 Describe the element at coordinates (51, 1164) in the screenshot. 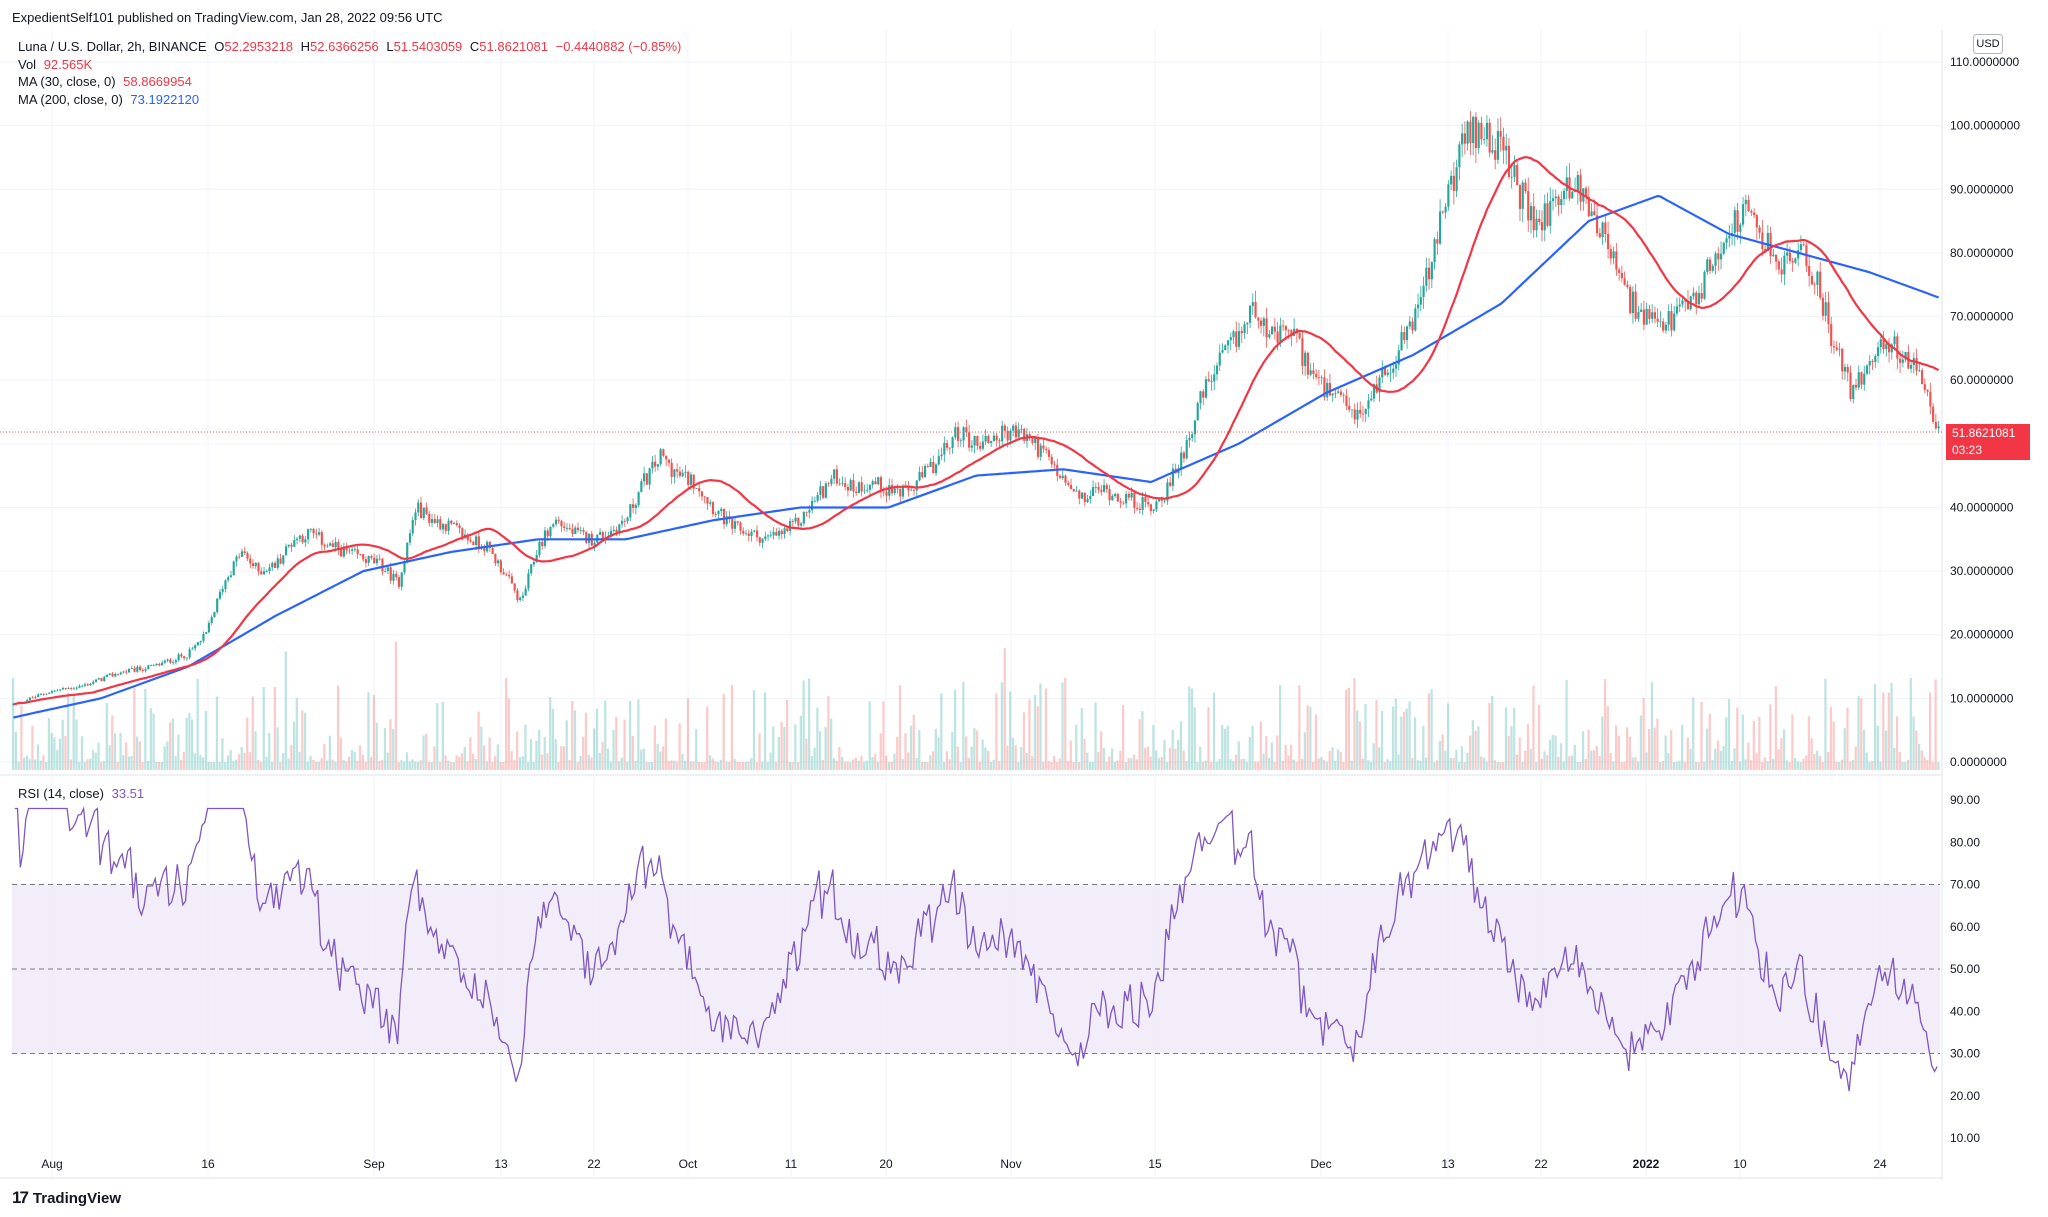

I see `x-tick-label: Aug` at that location.